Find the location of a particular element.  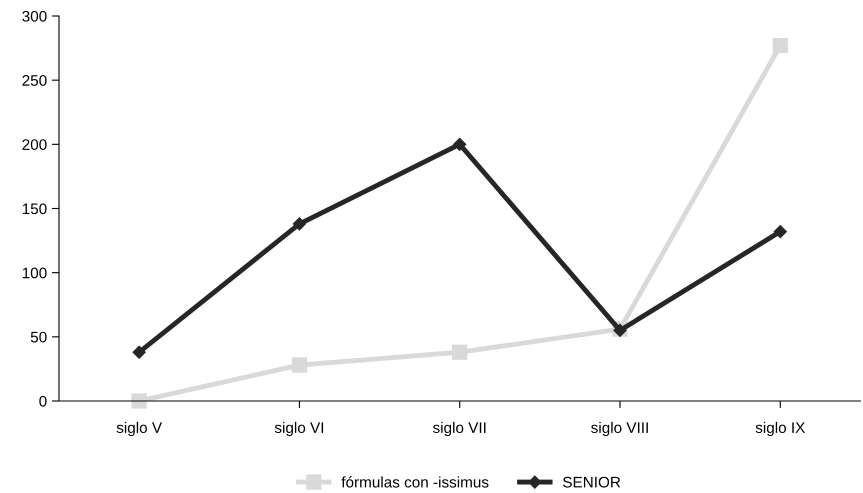

x-tick-label: siglo VIII is located at coordinates (619, 429).